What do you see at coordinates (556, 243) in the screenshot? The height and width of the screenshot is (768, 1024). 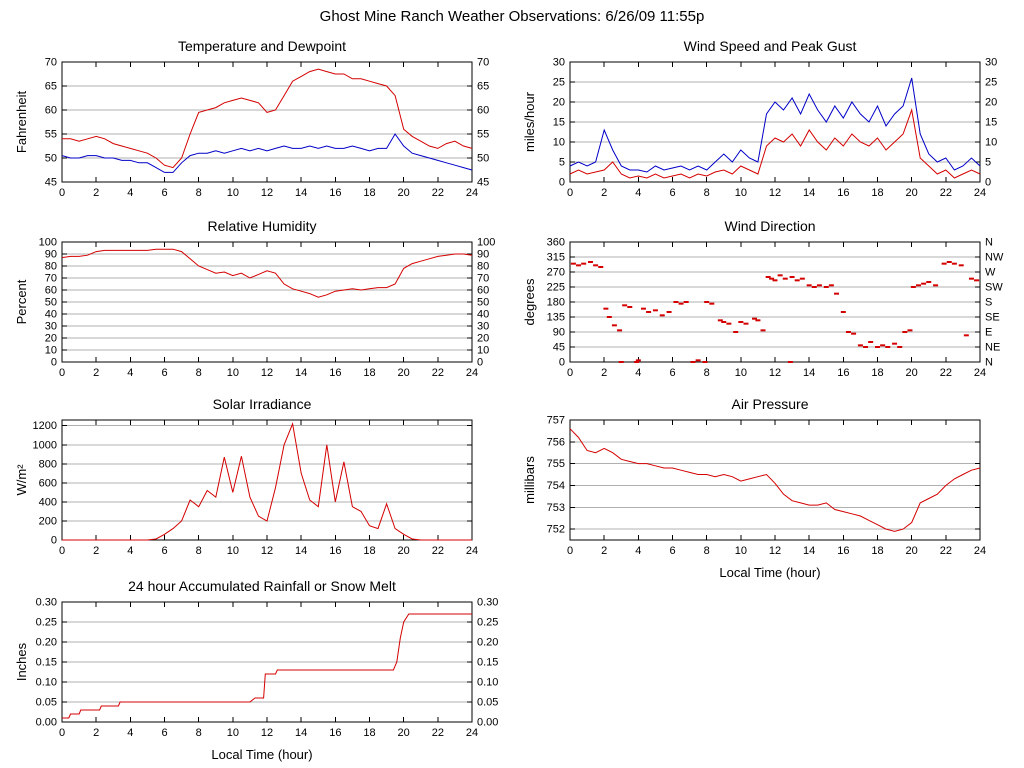 I see `y-tick-label: 360` at bounding box center [556, 243].